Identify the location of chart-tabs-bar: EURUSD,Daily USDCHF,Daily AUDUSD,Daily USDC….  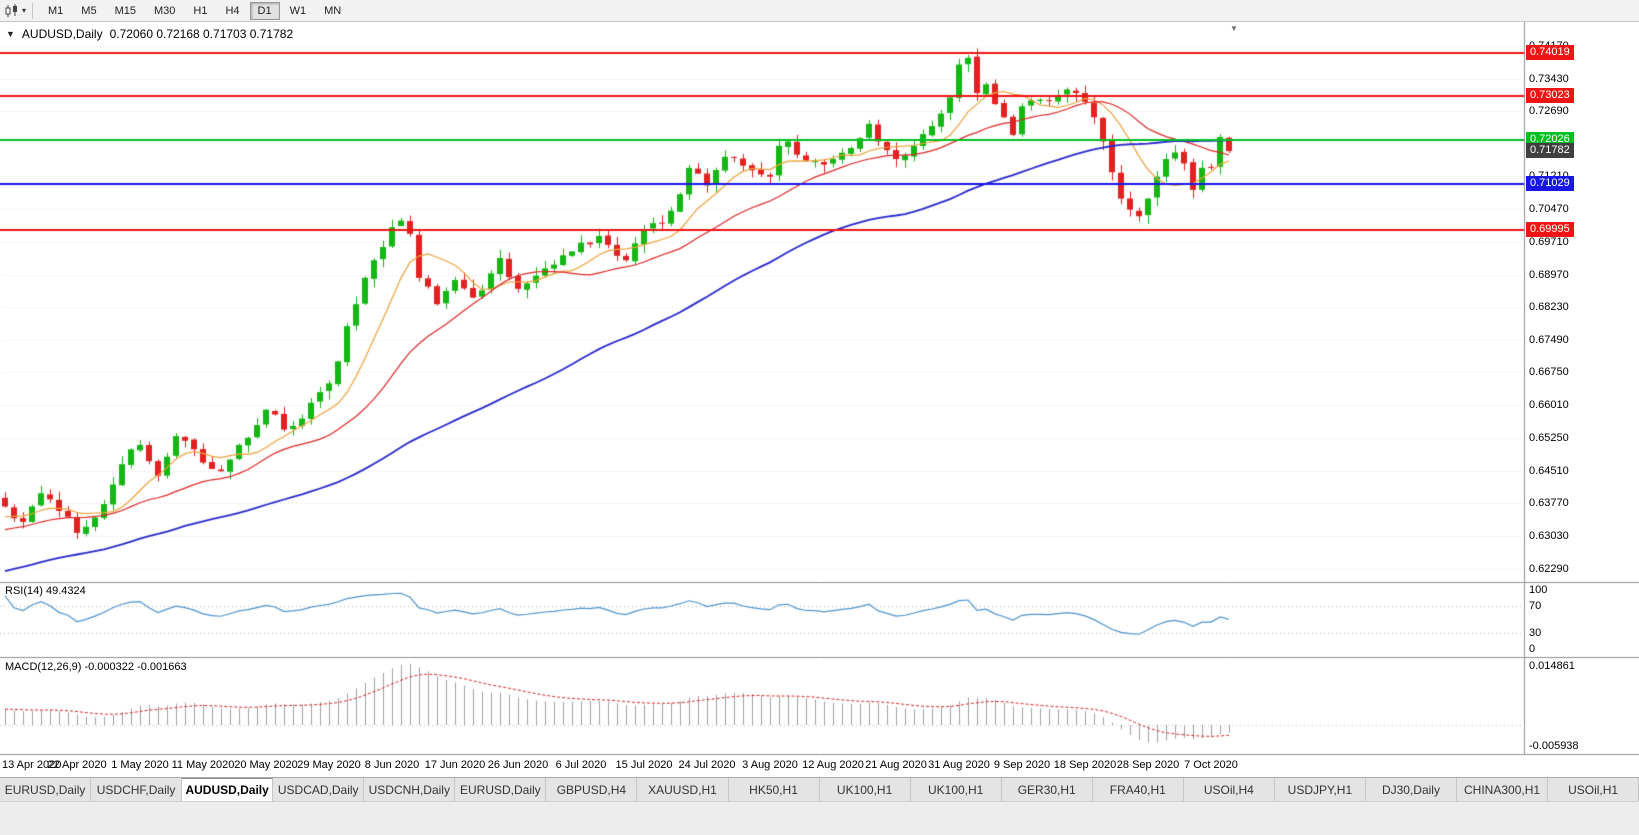
(819, 789).